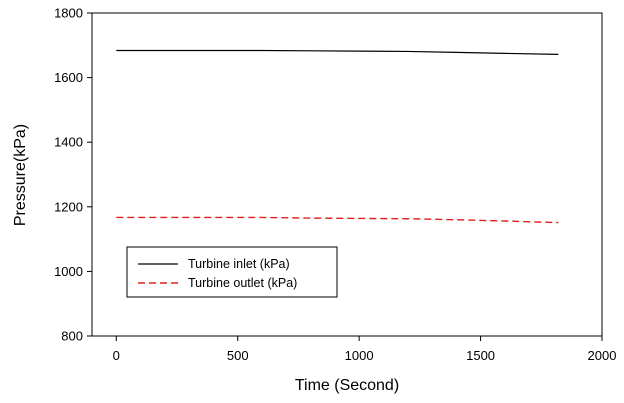 The image size is (624, 403). What do you see at coordinates (68, 142) in the screenshot?
I see `y-tick-label: 1400` at bounding box center [68, 142].